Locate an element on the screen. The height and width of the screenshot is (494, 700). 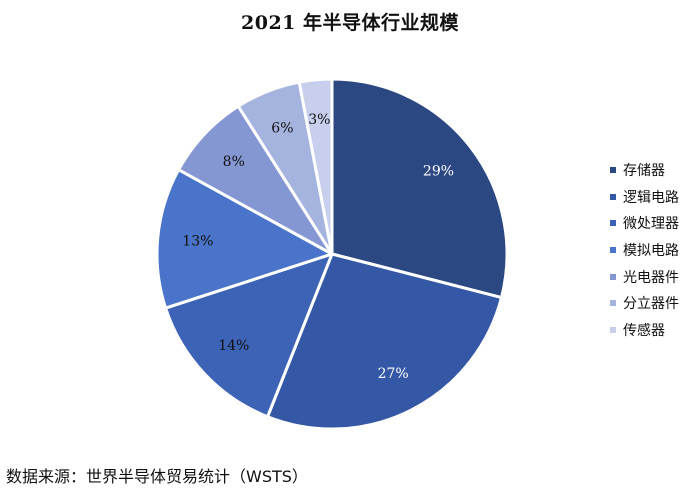
legend-item-2: 逻辑电路 is located at coordinates (644, 197).